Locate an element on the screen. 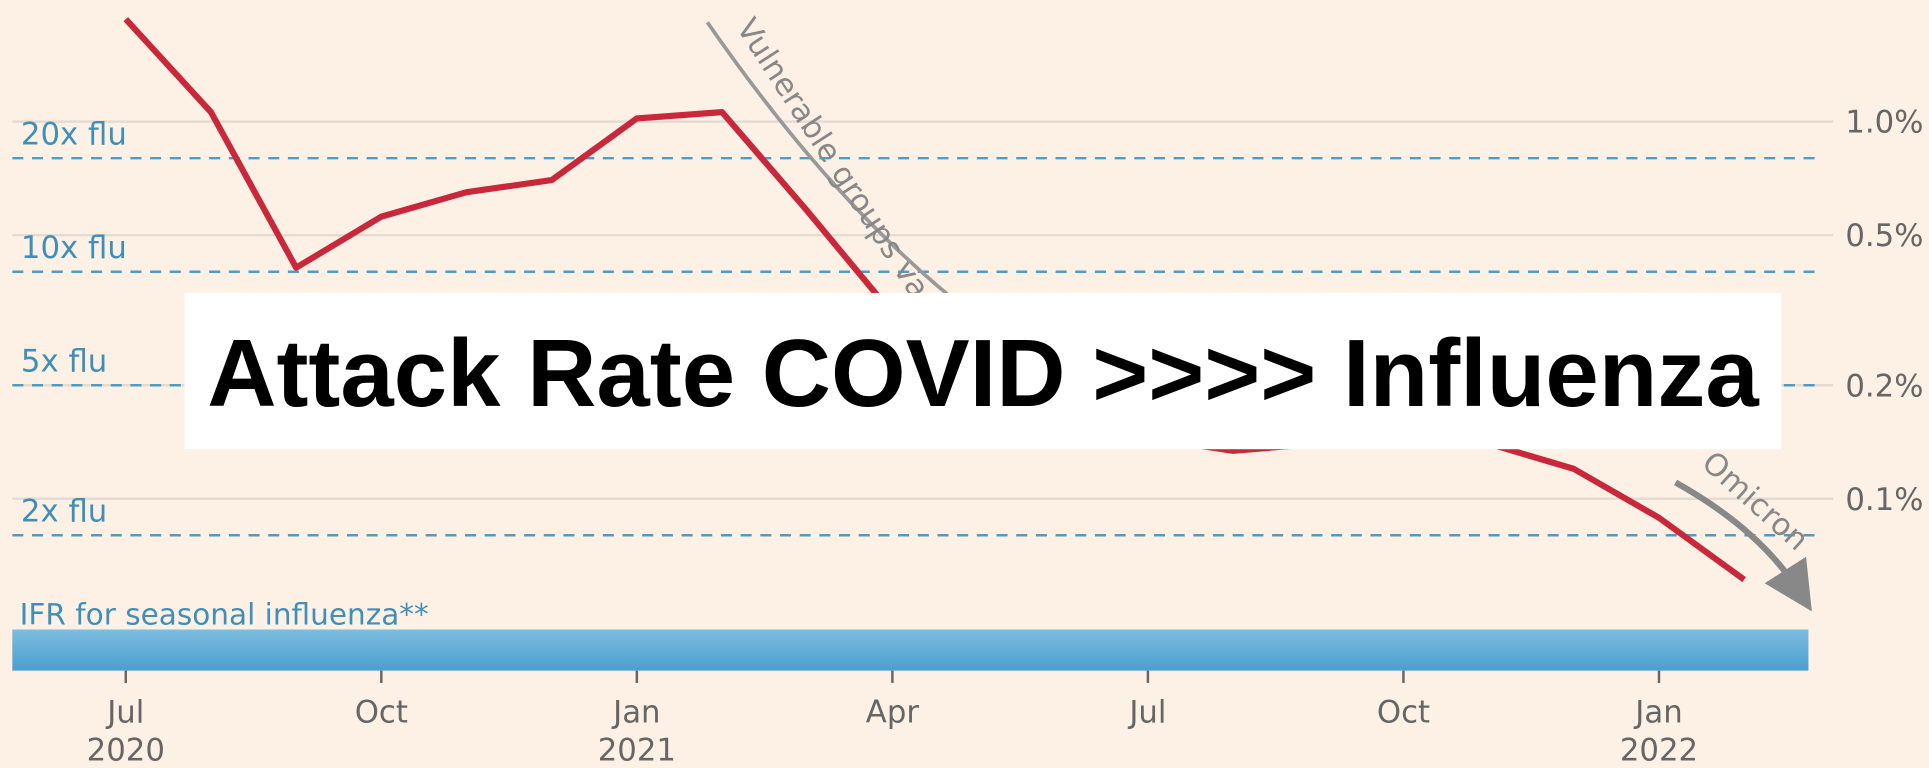 The width and height of the screenshot is (1929, 768). reference-label: 10x flu is located at coordinates (74, 248).